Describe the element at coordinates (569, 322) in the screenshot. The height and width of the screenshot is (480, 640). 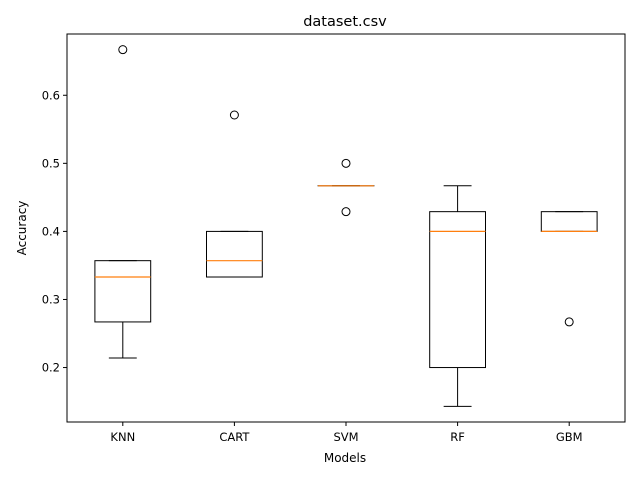
I see `outlier-point-gbm` at that location.